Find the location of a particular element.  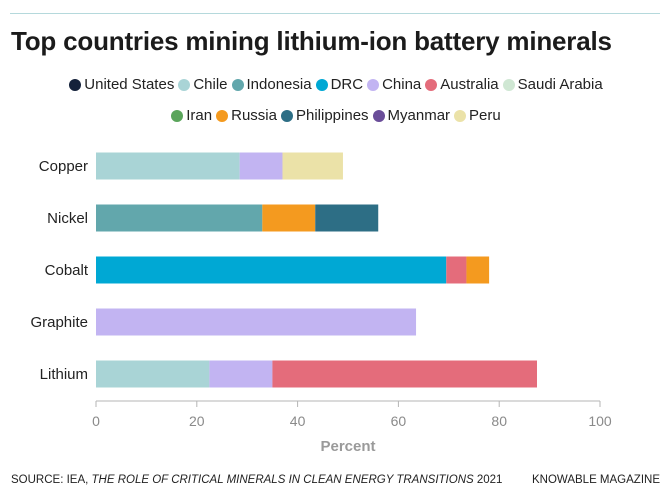

bar-lithium-australia is located at coordinates (404, 374).